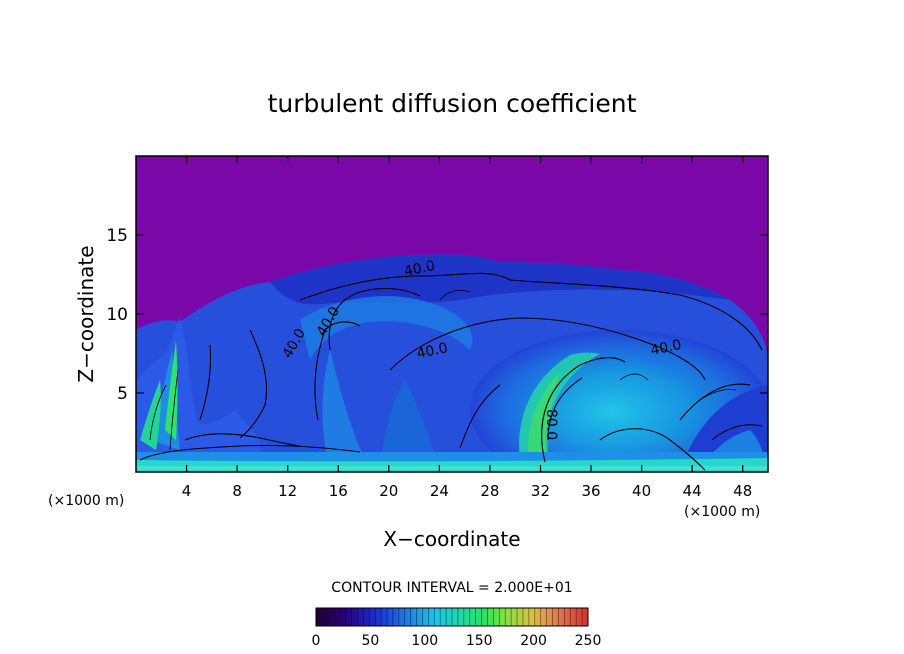 This screenshot has height=654, width=904. Describe the element at coordinates (457, 641) in the screenshot. I see `colorbar-ticks: 0 50 100 150 200 250` at that location.